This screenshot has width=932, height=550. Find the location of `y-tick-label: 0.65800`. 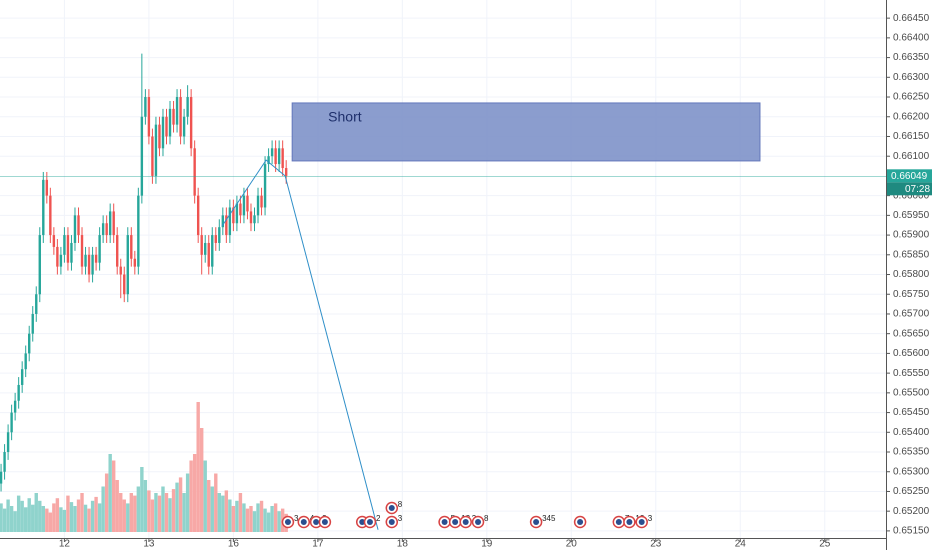

y-tick-label: 0.65800 is located at coordinates (911, 274).